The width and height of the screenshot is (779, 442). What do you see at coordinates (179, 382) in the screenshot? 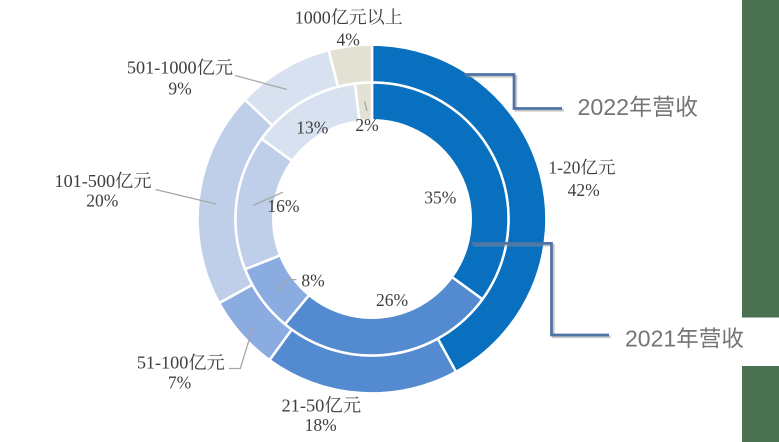
I see `svg-text: 7%` at bounding box center [179, 382].